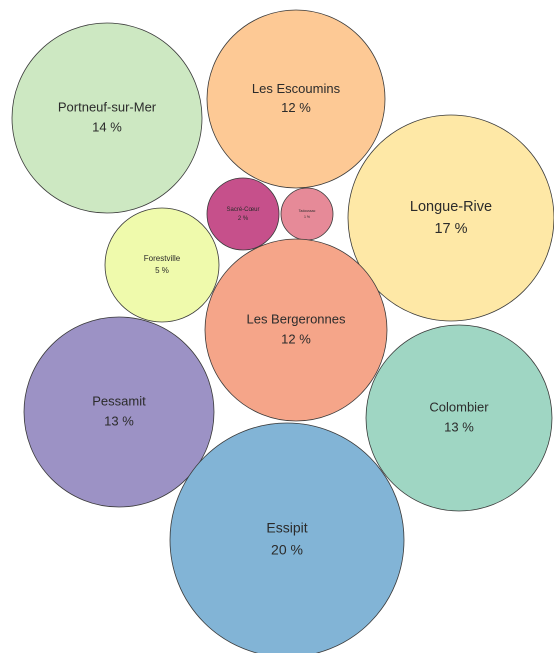 The image size is (554, 653). Describe the element at coordinates (243, 219) in the screenshot. I see `bubble-value-sacre-coeur: 2 %` at that location.